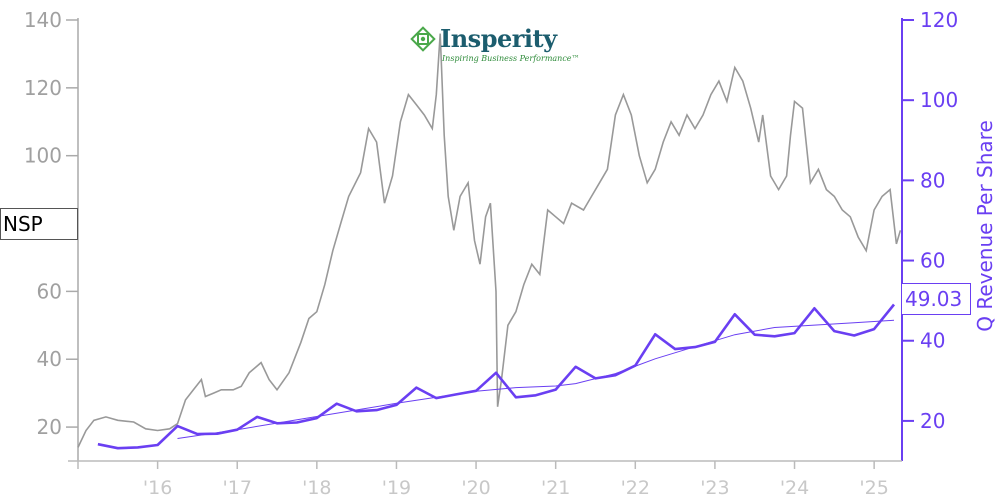 Image resolution: width=1000 pixels, height=500 pixels. What do you see at coordinates (939, 100) in the screenshot?
I see `right-tick-label: 100` at bounding box center [939, 100].